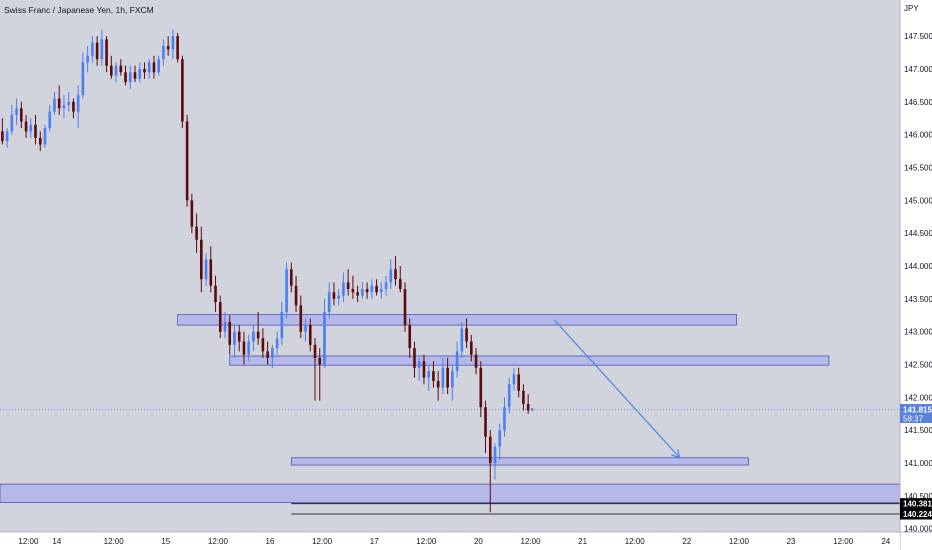 The width and height of the screenshot is (932, 550). I want to click on levels-layer, so click(595, 509).